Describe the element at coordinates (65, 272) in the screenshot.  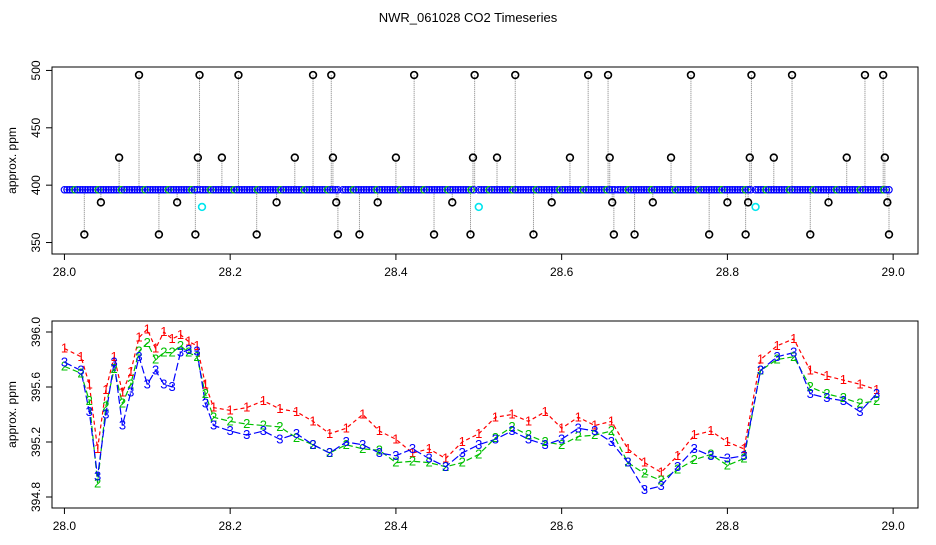
I see `x-tick-label: 28.0` at that location.